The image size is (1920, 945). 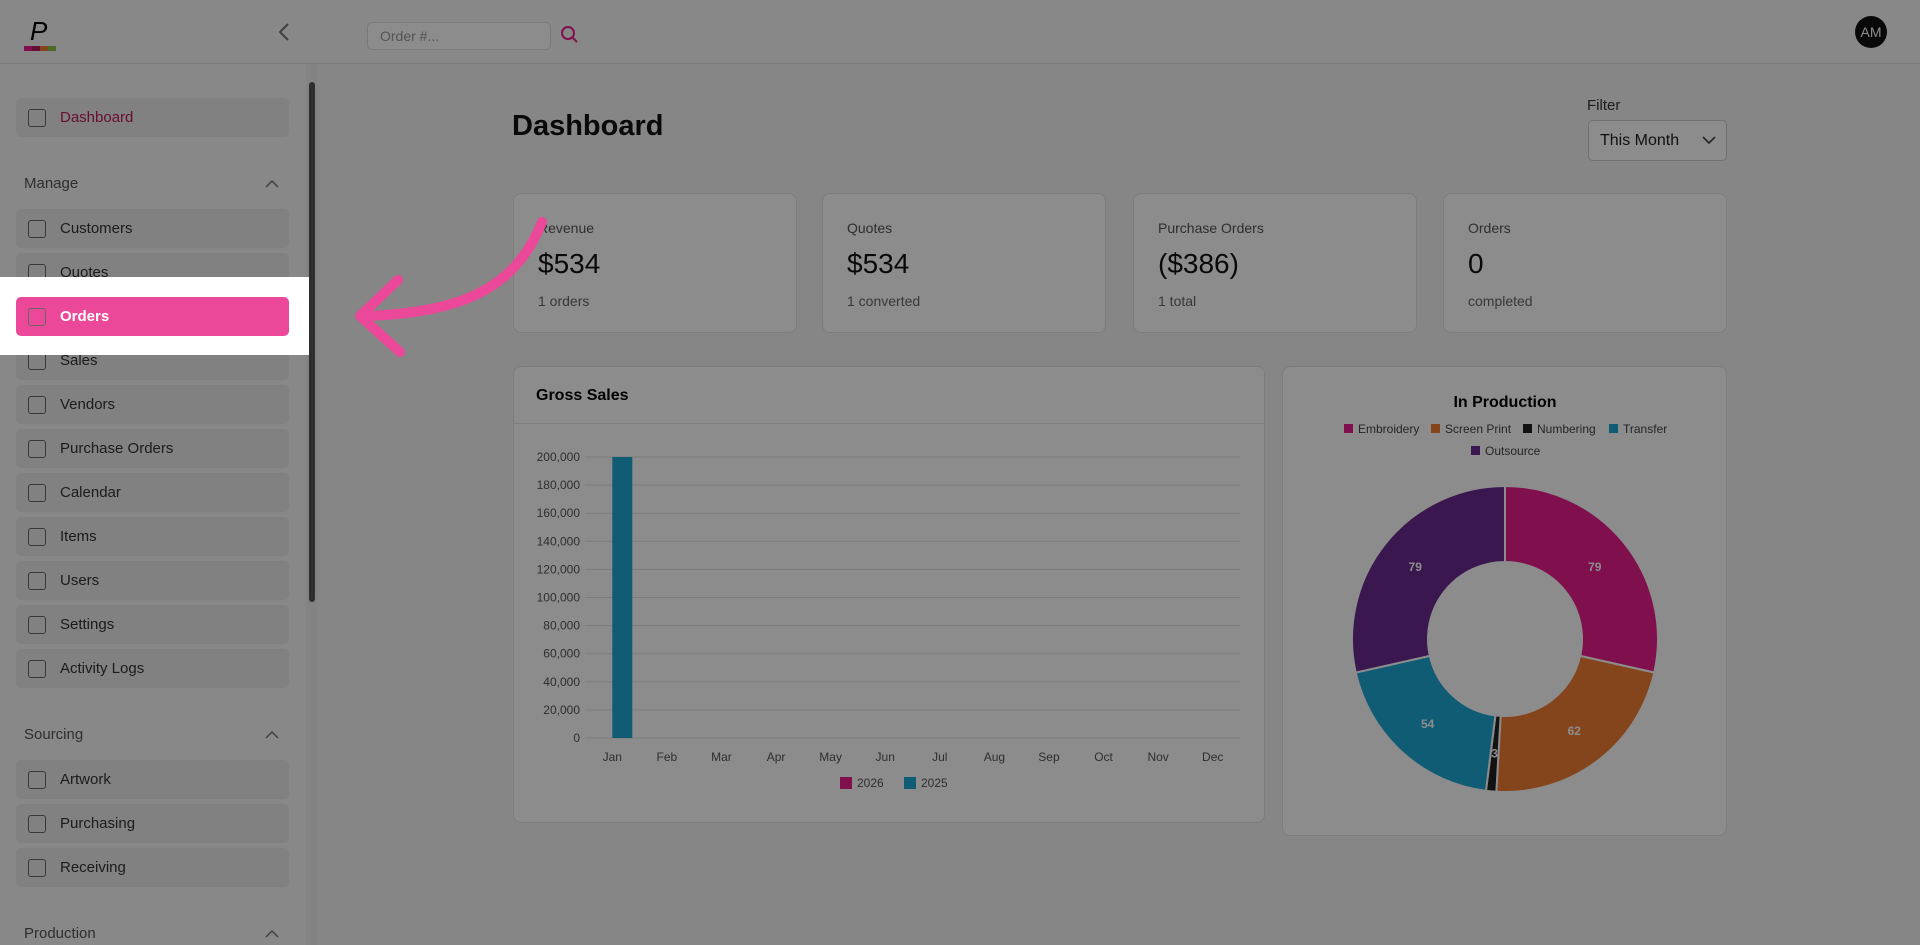 What do you see at coordinates (559, 485) in the screenshot?
I see `y-tick-label: 180,000` at bounding box center [559, 485].